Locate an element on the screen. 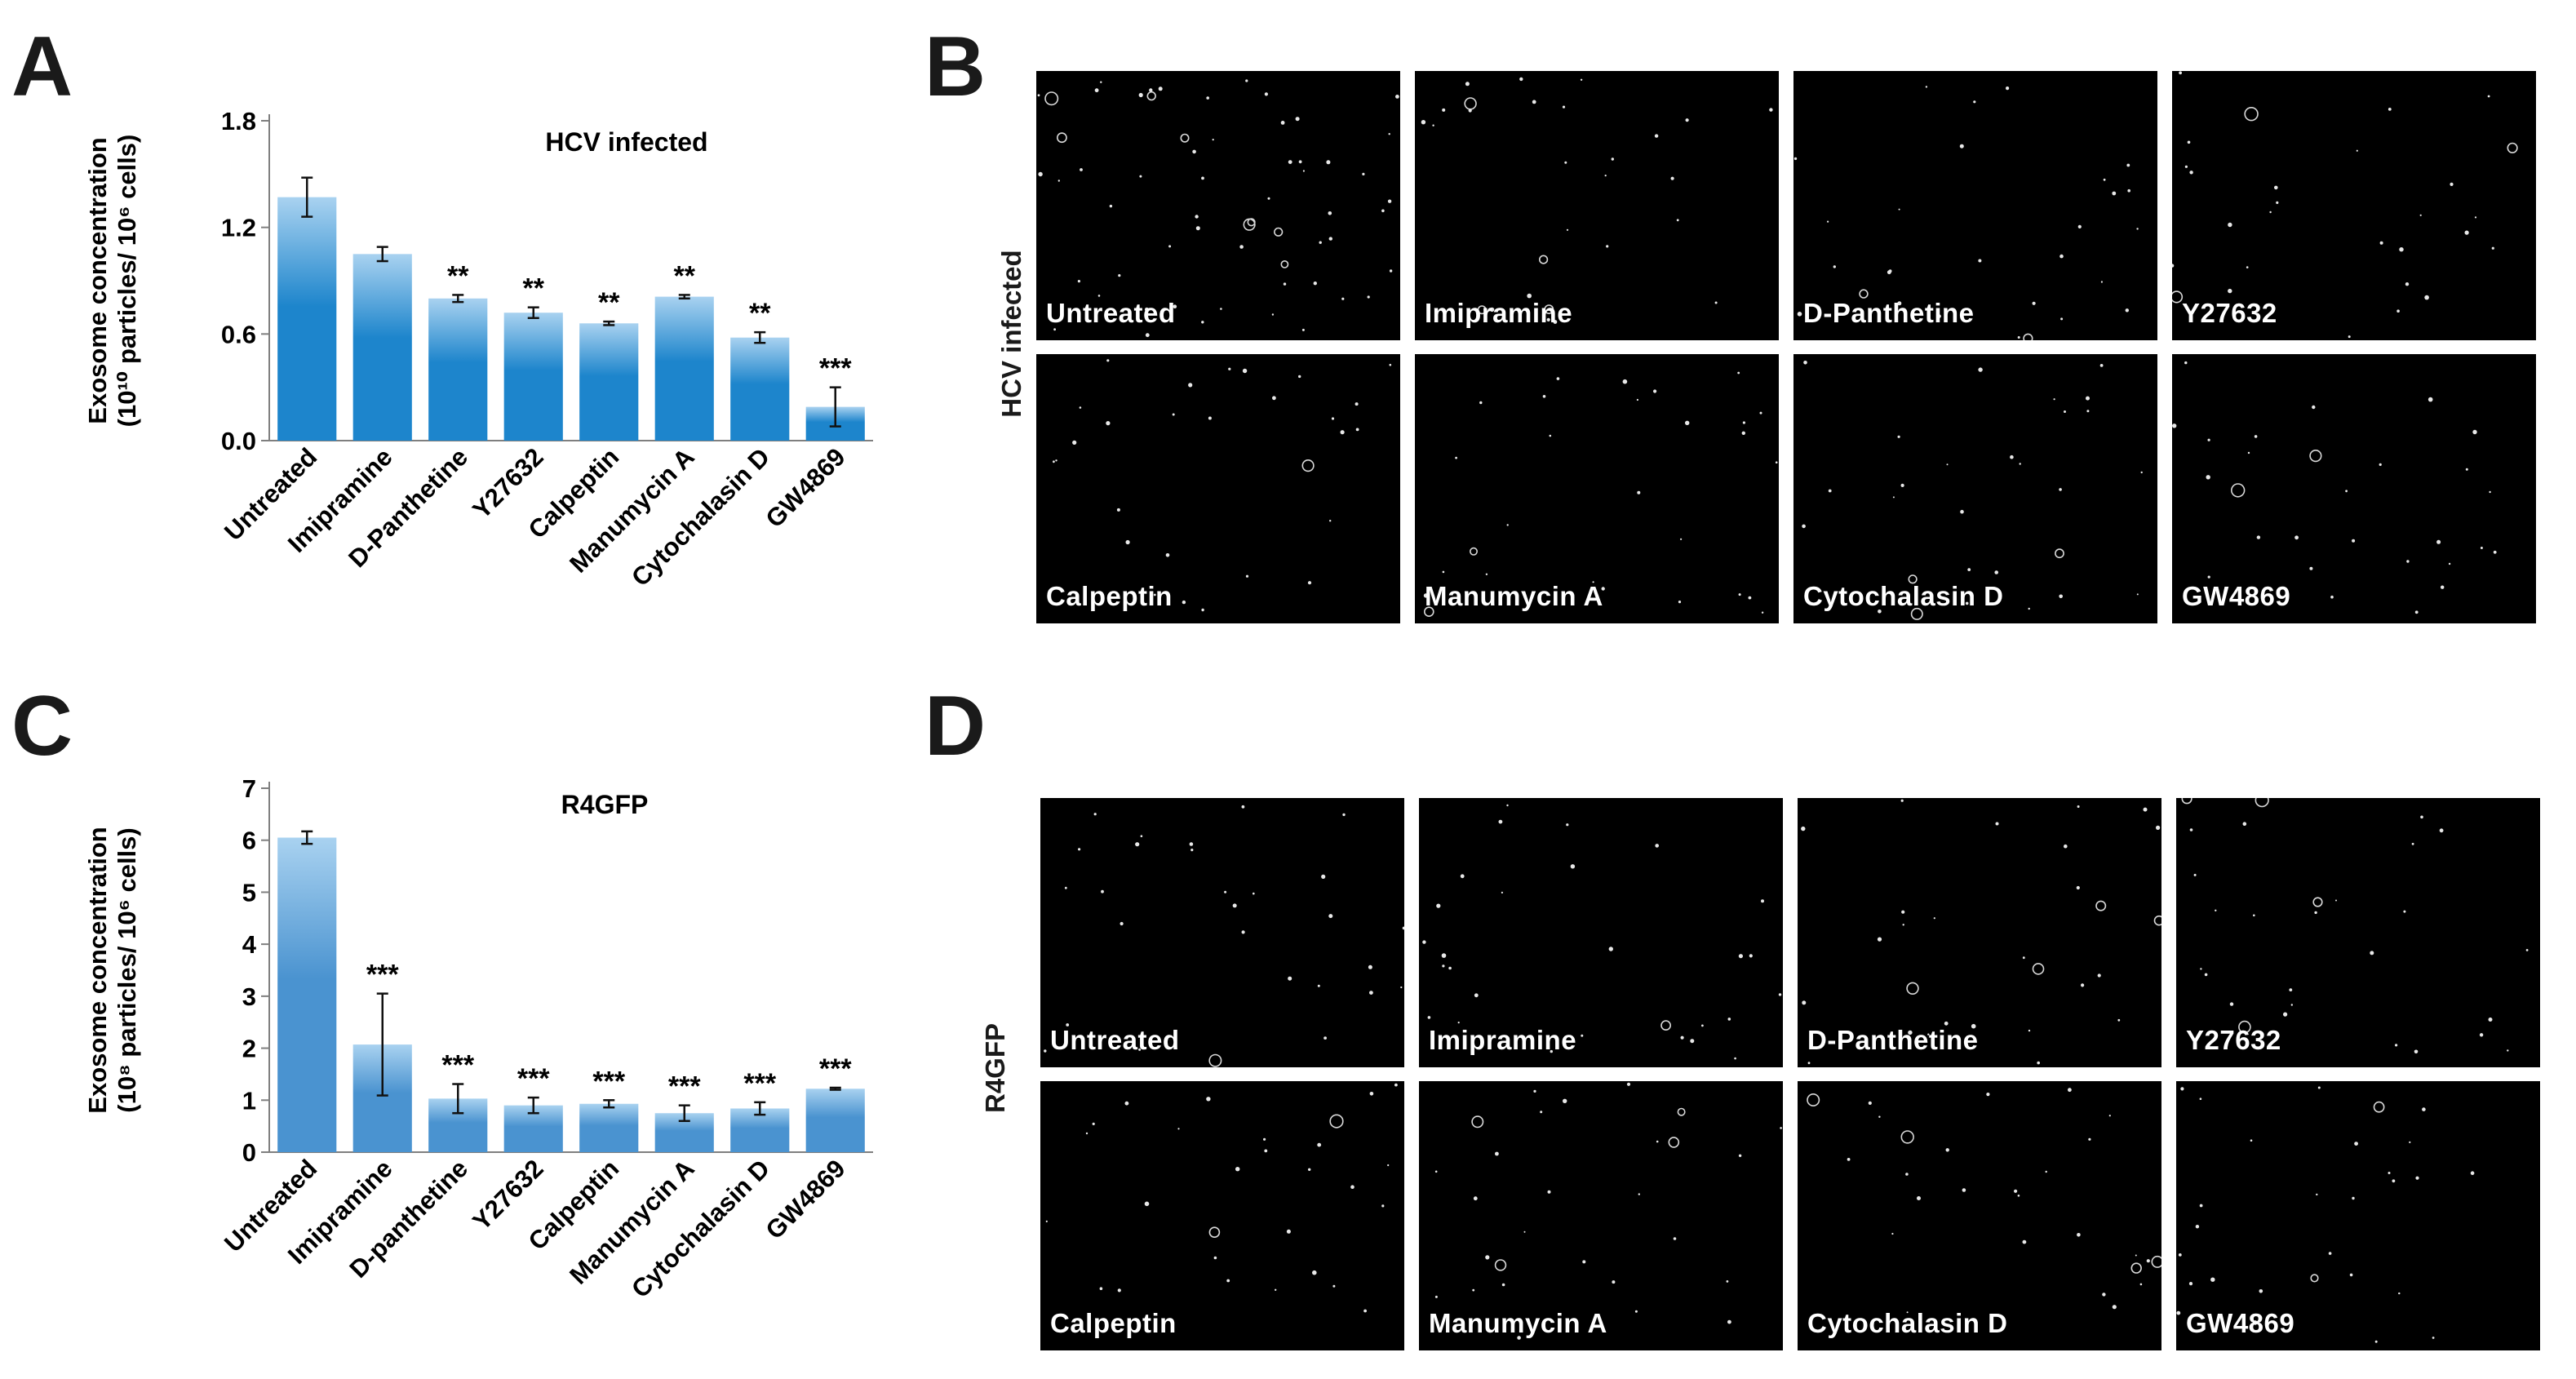  y-tick-label: 1 is located at coordinates (249, 1100).